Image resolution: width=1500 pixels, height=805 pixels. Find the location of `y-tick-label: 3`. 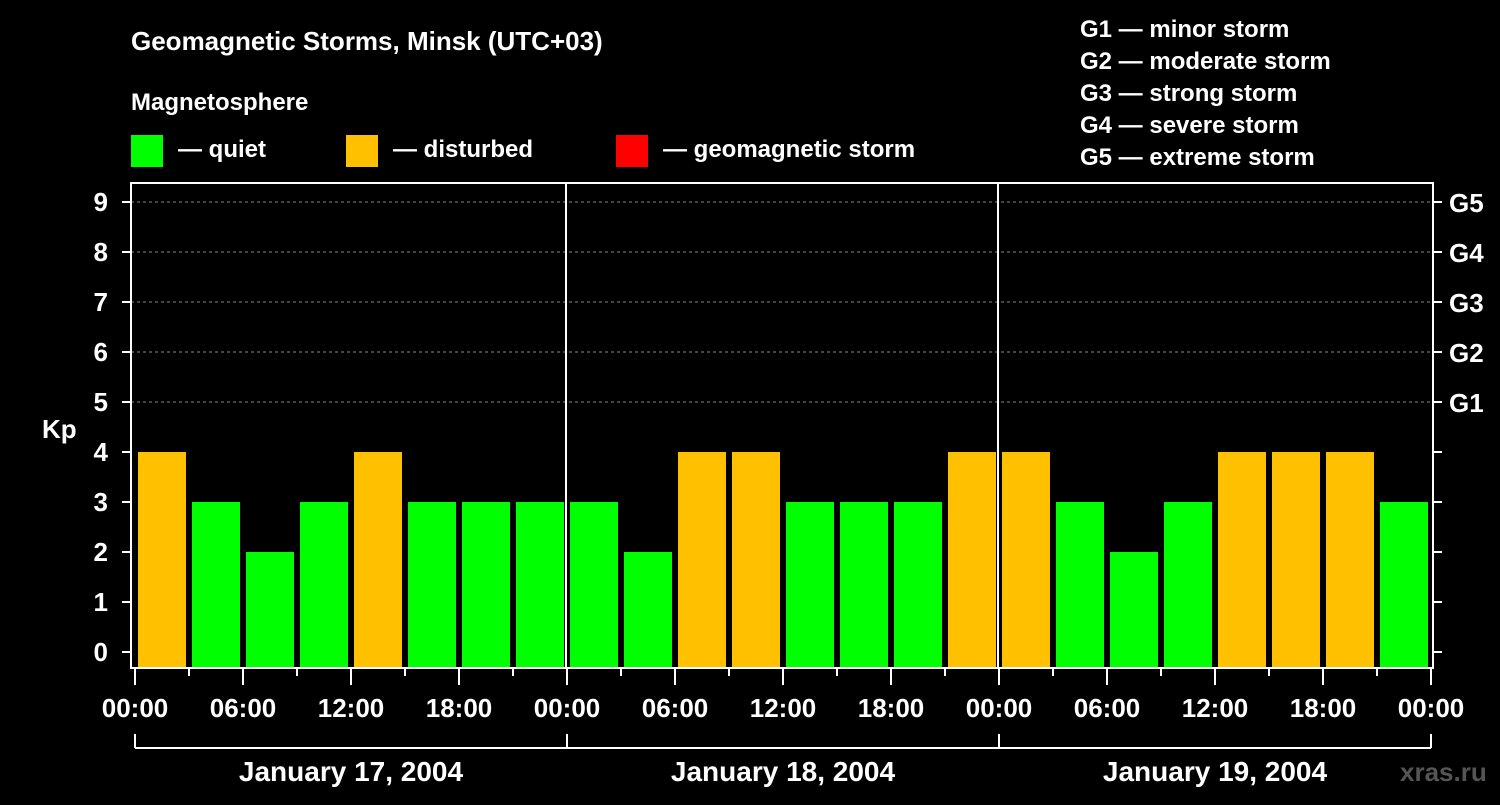

y-tick-label: 3 is located at coordinates (101, 502).